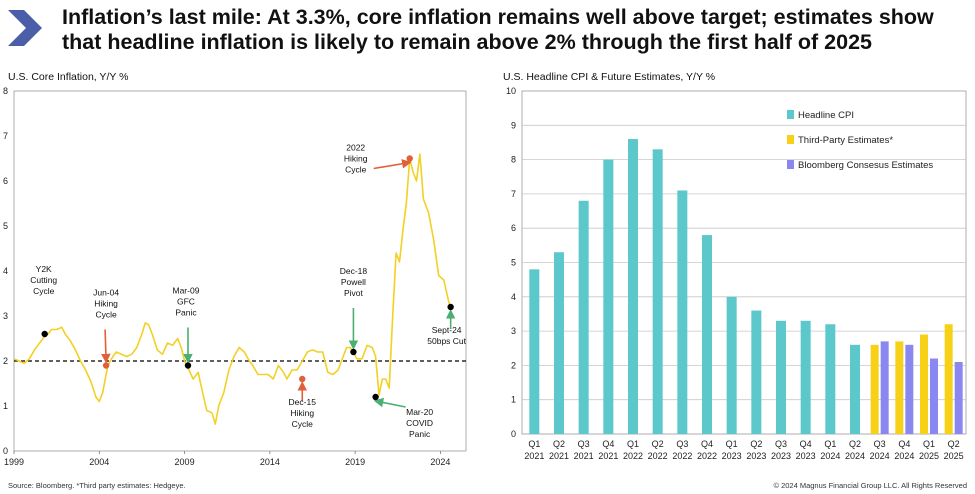 Image resolution: width=975 pixels, height=494 pixels. Describe the element at coordinates (303, 402) in the screenshot. I see `annotation-label: Dec-15` at that location.